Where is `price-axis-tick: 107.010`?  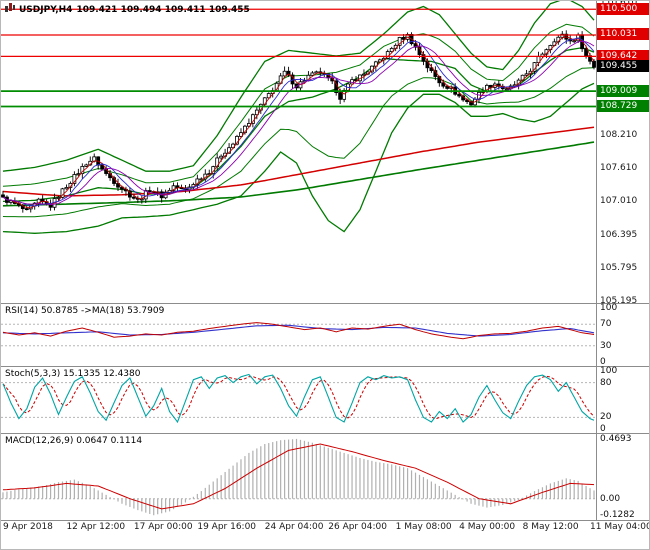
price-axis-tick: 107.010 is located at coordinates (619, 200).